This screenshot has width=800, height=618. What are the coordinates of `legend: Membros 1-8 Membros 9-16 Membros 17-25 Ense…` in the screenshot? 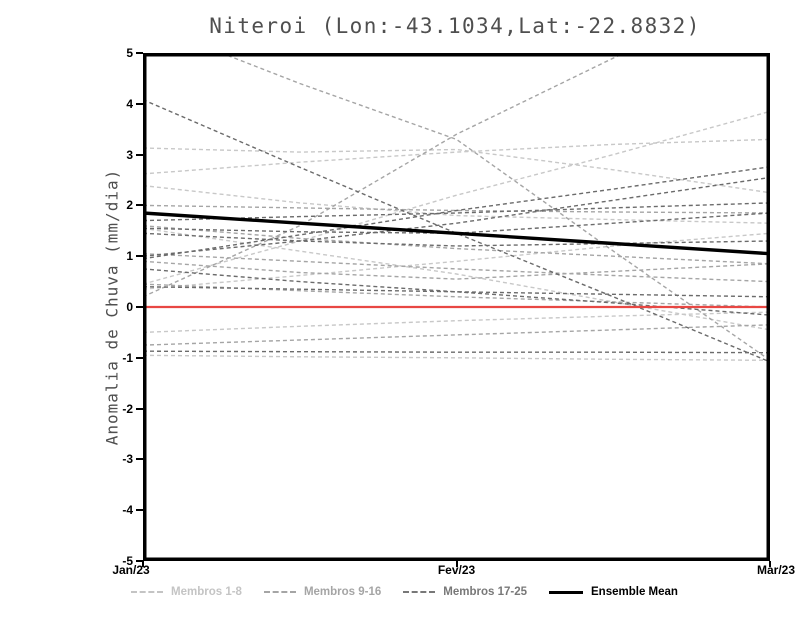 It's located at (404, 592).